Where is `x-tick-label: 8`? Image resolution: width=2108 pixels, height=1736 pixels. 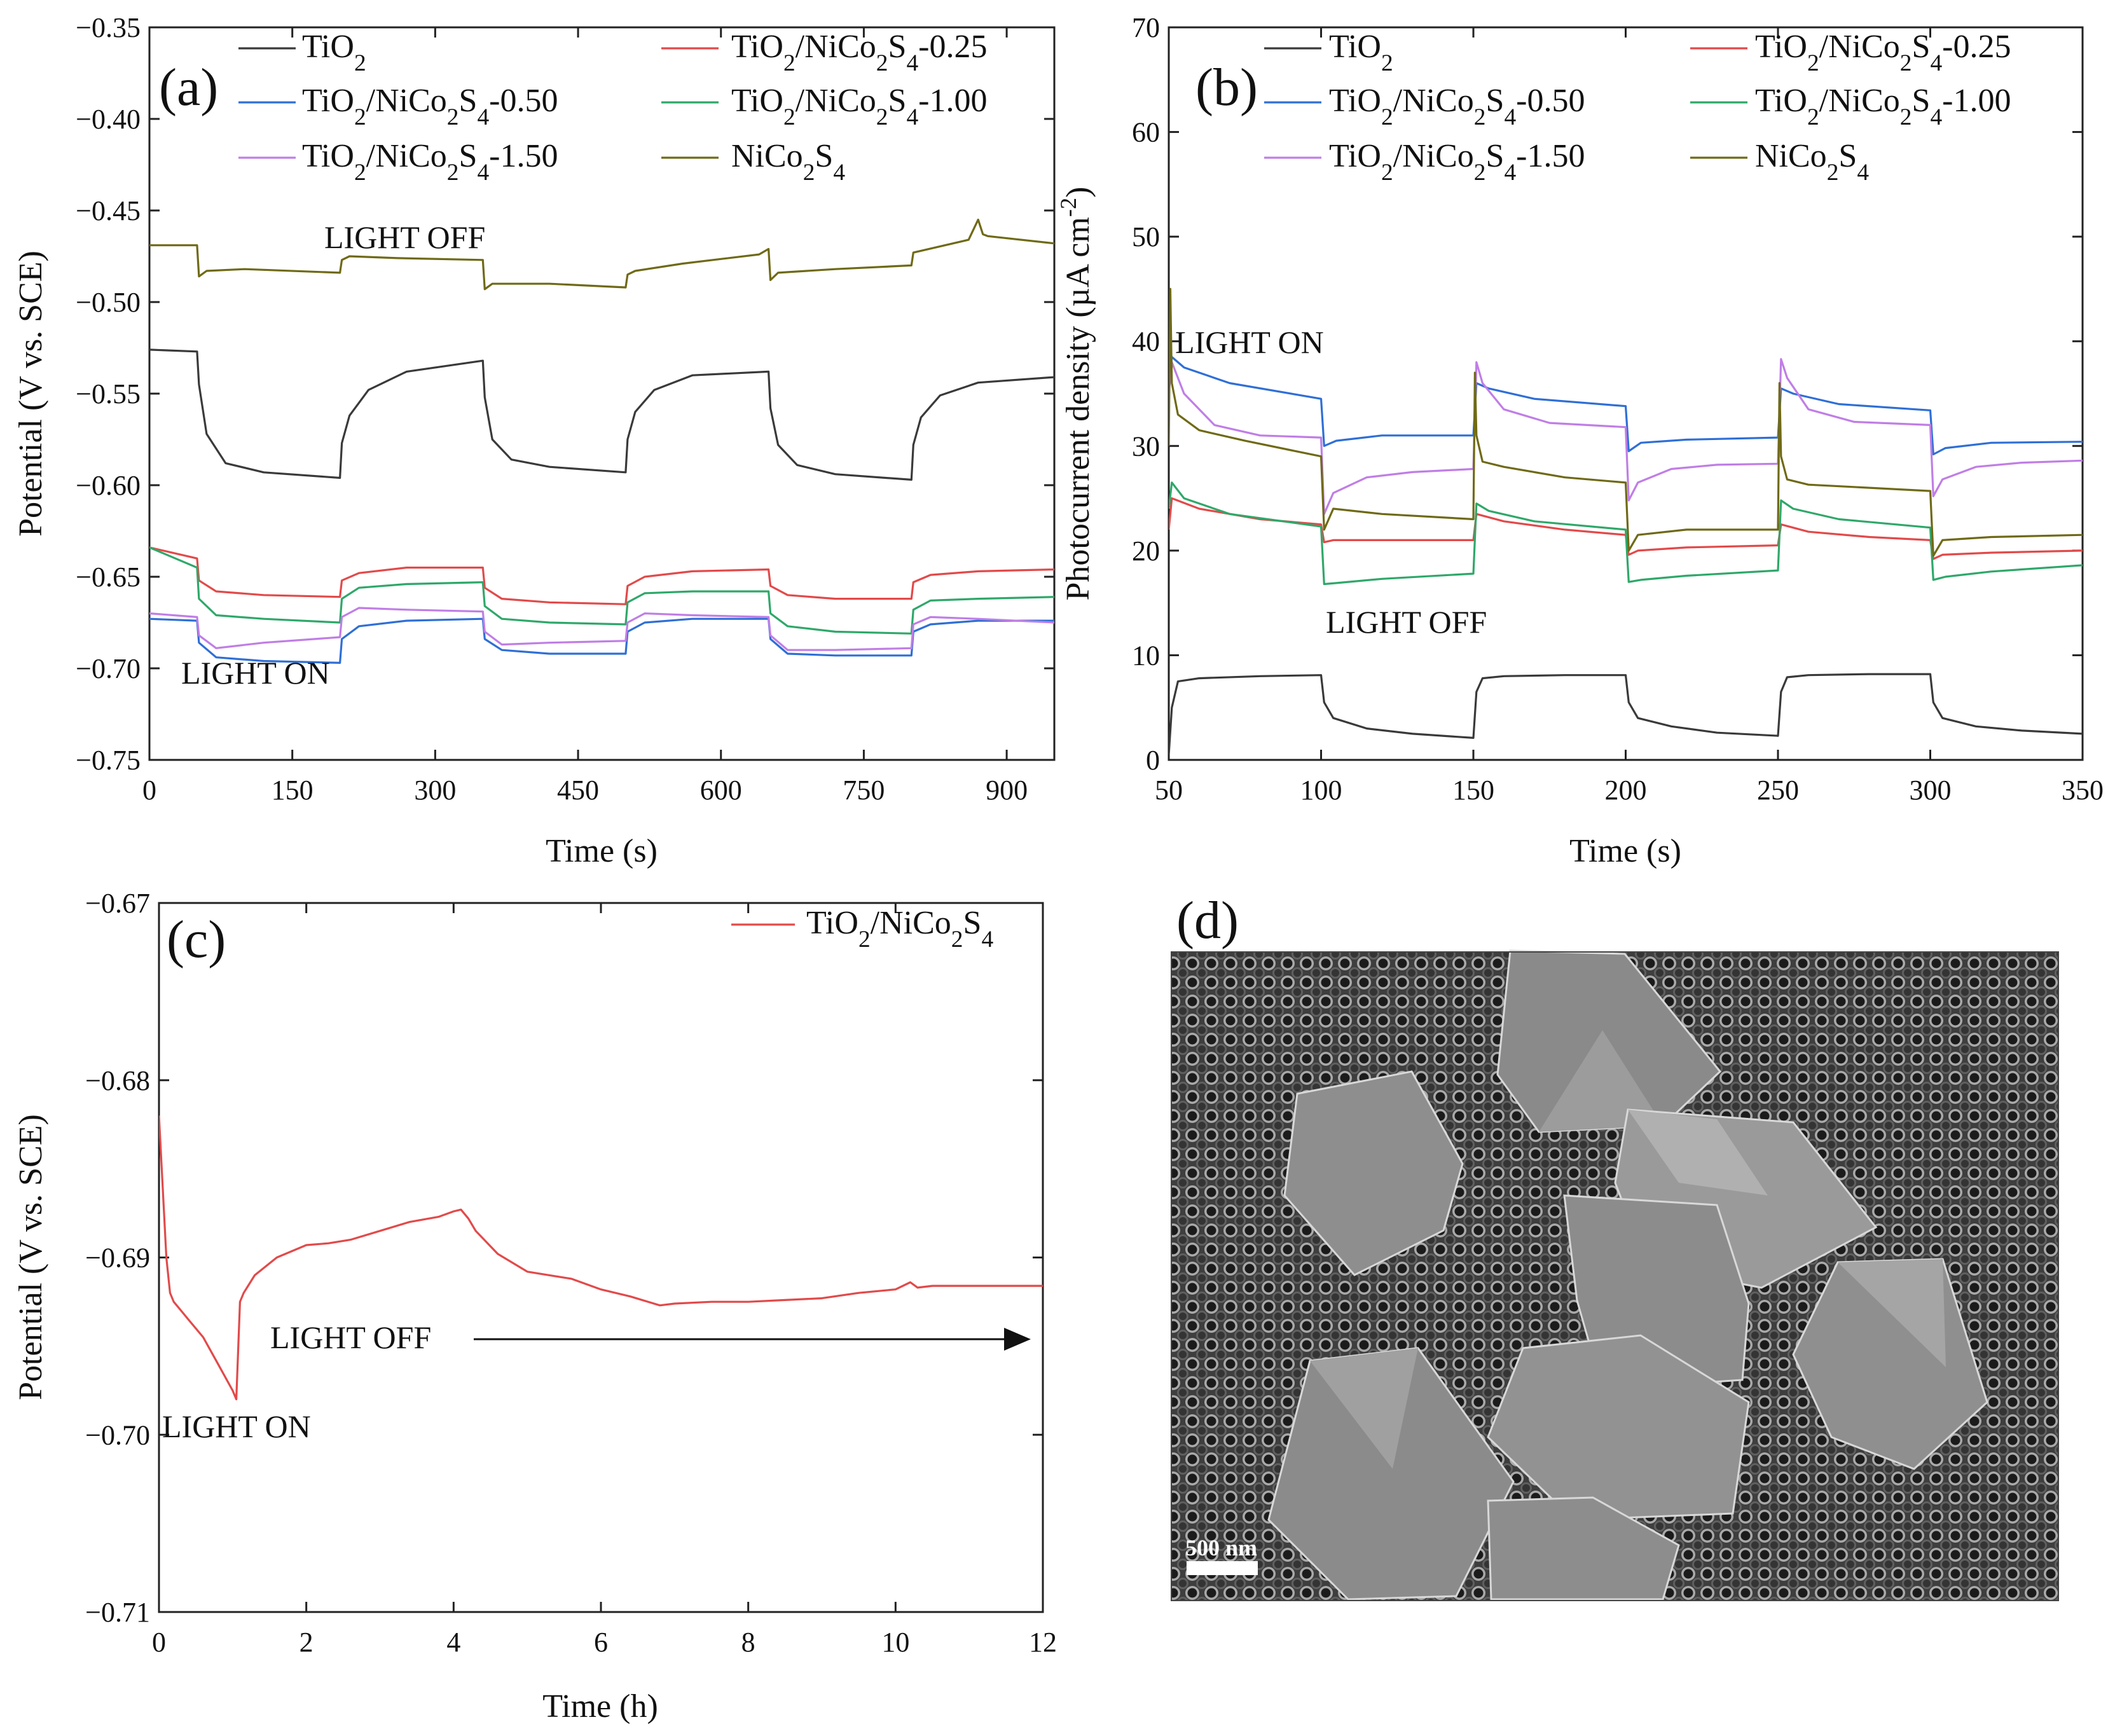 x-tick-label: 8 is located at coordinates (748, 1642).